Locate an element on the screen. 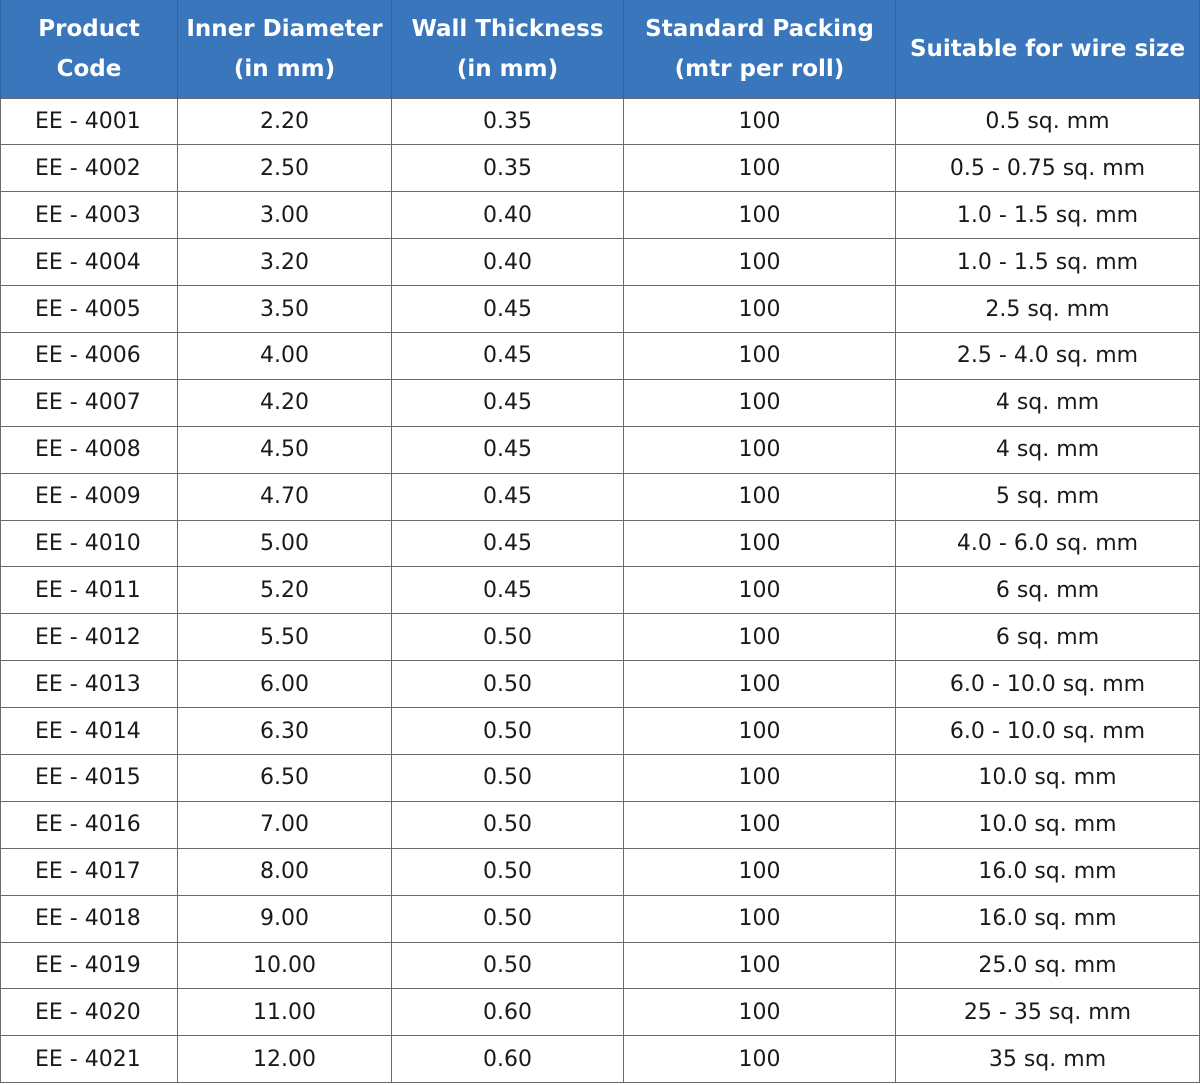  wire-size-cell: 4.0 - 6.0 sq. mm is located at coordinates (1047, 543).